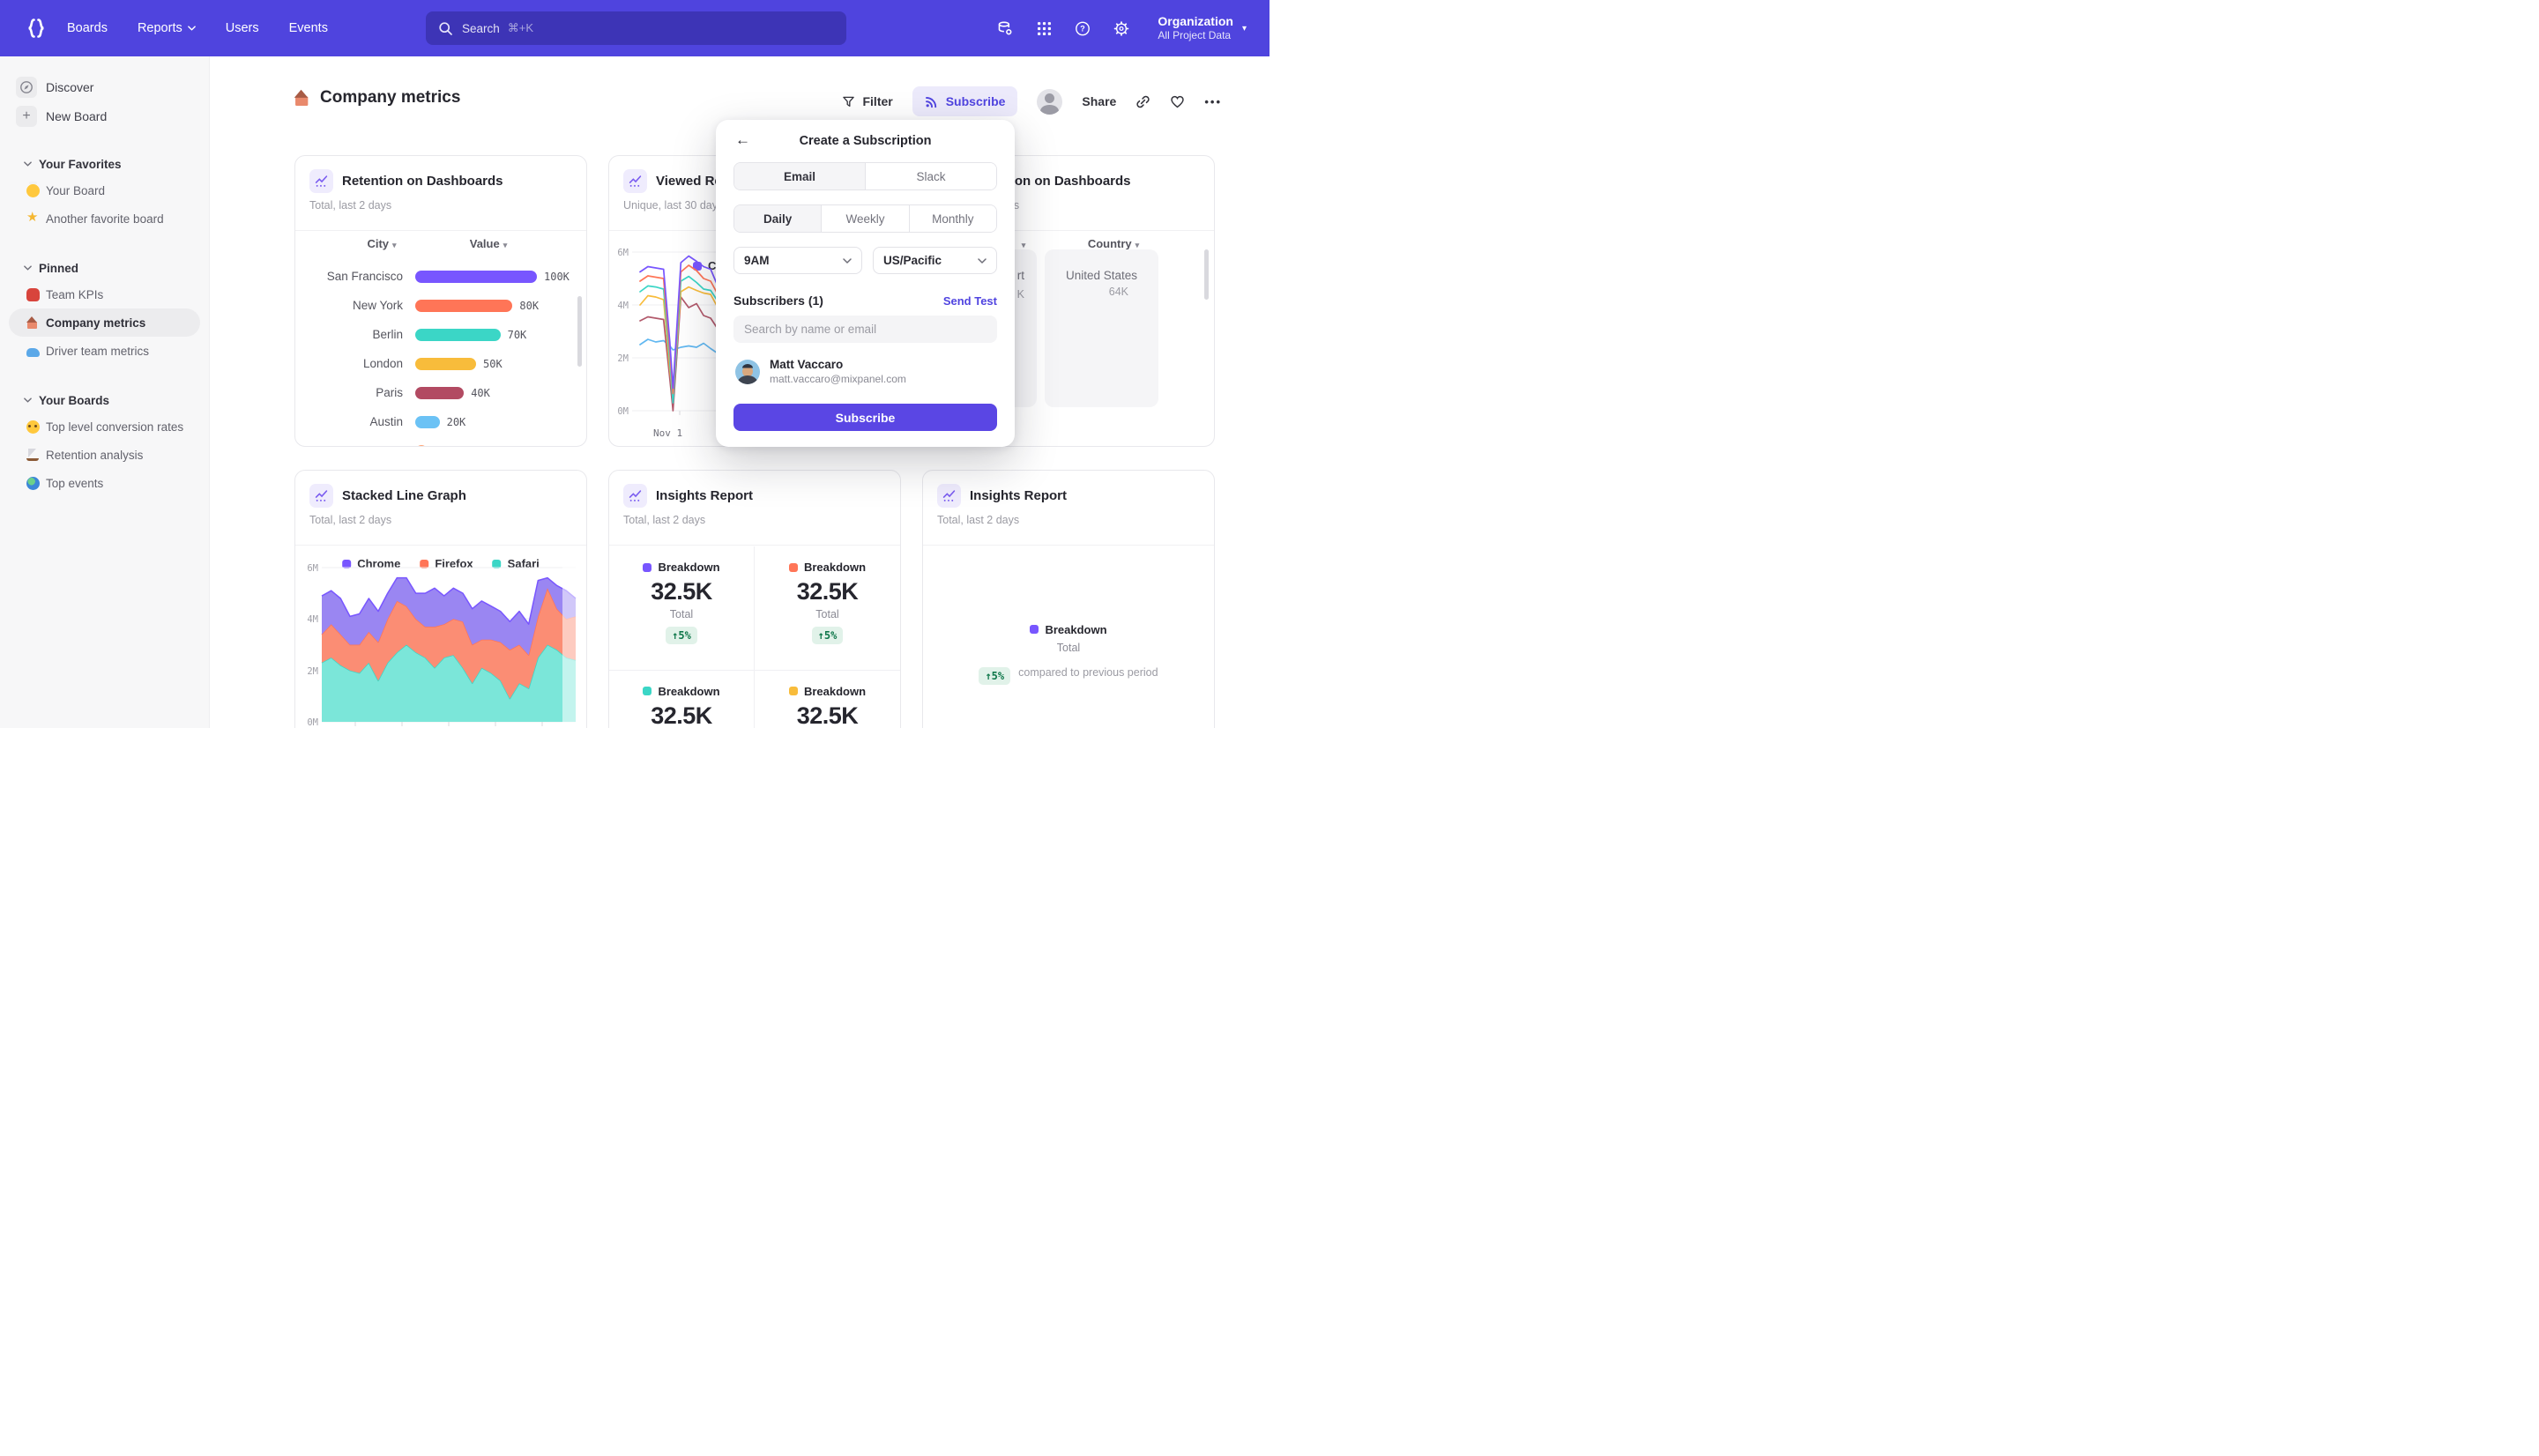 This screenshot has height=1456, width=2539. I want to click on legend-item-safari: Safari, so click(516, 563).